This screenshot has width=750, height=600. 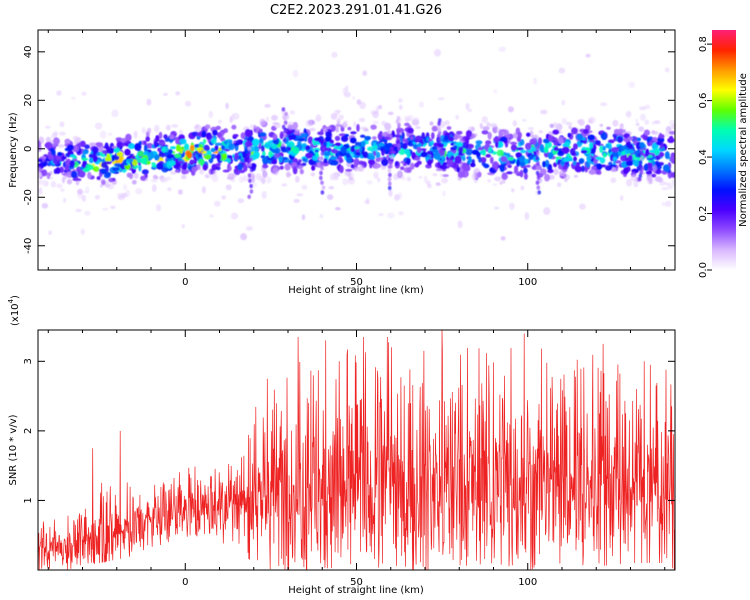 What do you see at coordinates (703, 270) in the screenshot?
I see `colorbar-tick-label: 0.0` at bounding box center [703, 270].